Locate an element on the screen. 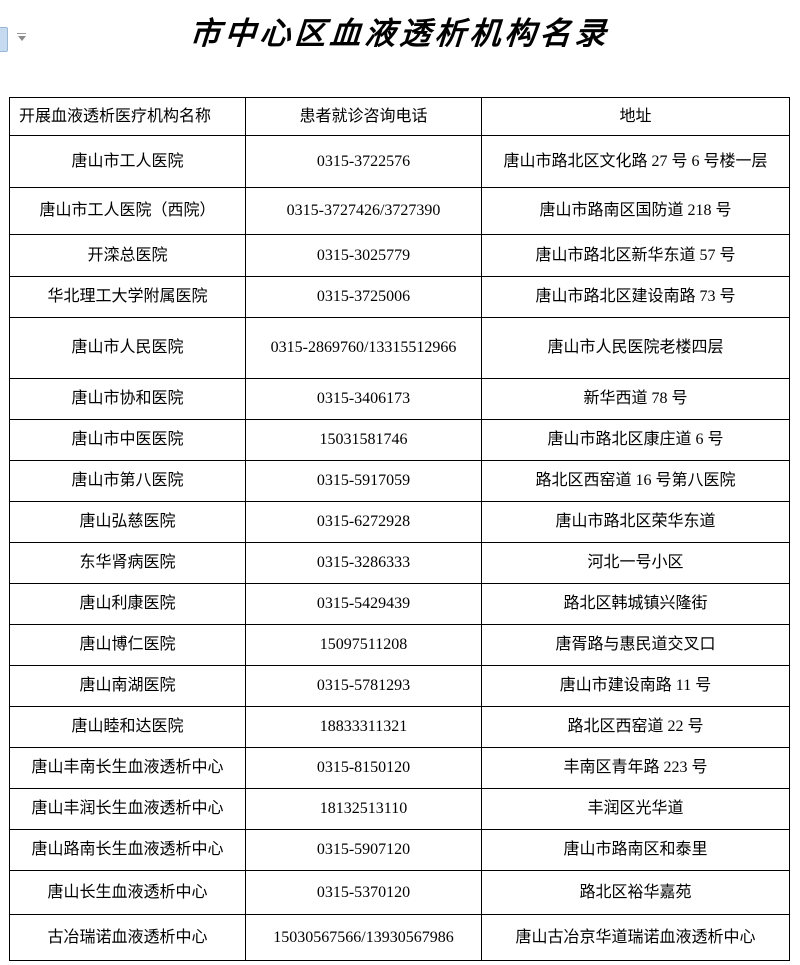 Image resolution: width=800 pixels, height=965 pixels. address-cell: 唐山市路南区国防道 218 号 is located at coordinates (635, 211).